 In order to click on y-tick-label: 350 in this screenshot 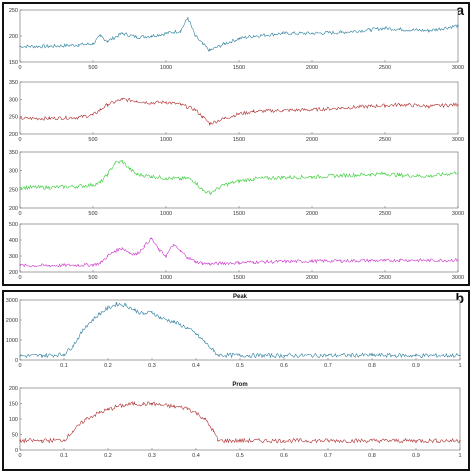, I will do `click(13, 153)`.